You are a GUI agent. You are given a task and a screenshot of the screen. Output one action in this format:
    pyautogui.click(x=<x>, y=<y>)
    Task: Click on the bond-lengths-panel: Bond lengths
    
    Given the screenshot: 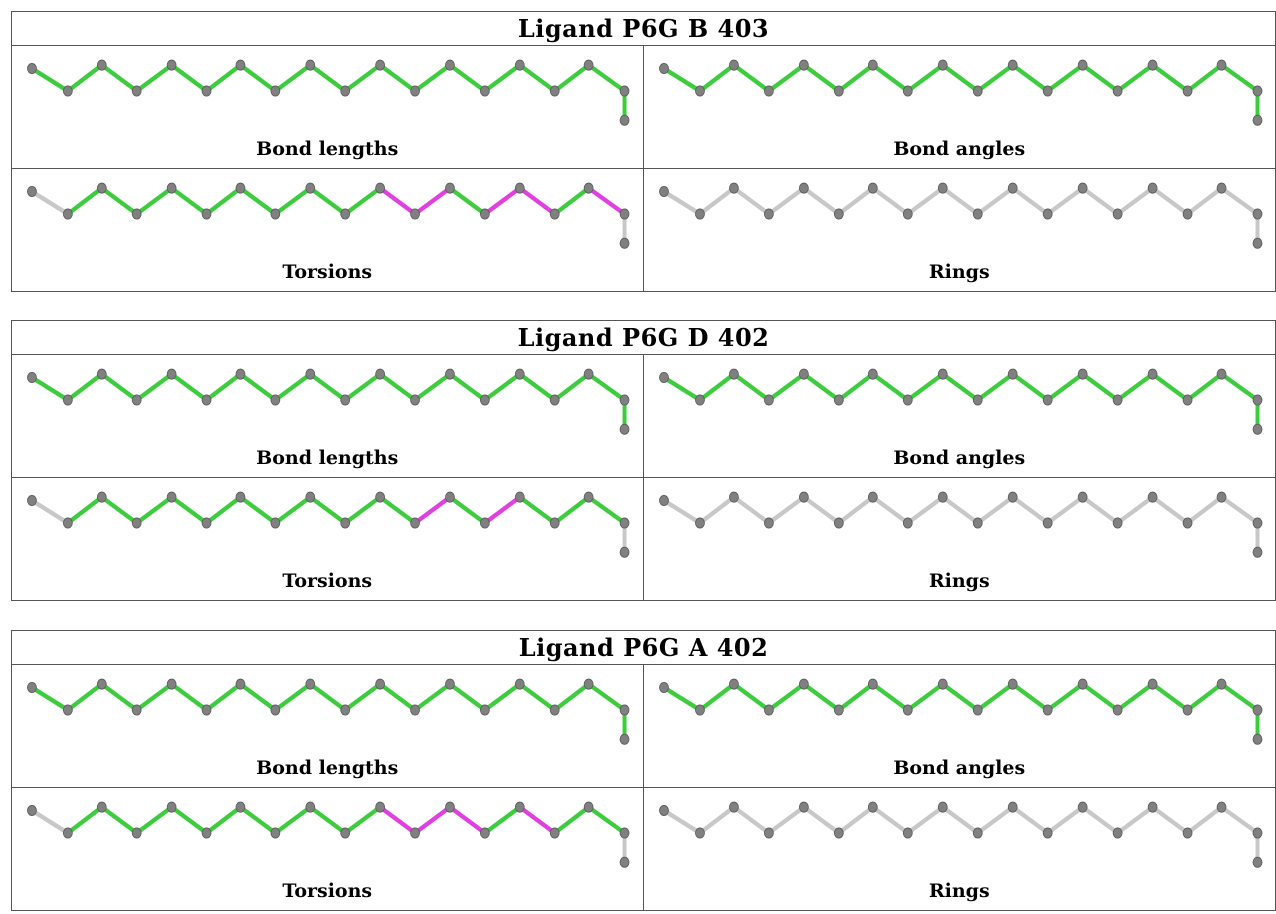 What is the action you would take?
    pyautogui.click(x=328, y=416)
    